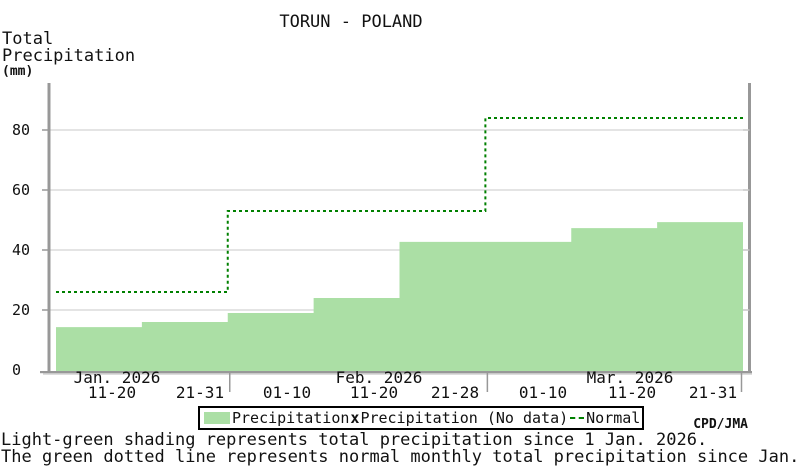  What do you see at coordinates (217, 418) in the screenshot?
I see `precipitation-swatch-icon` at bounding box center [217, 418].